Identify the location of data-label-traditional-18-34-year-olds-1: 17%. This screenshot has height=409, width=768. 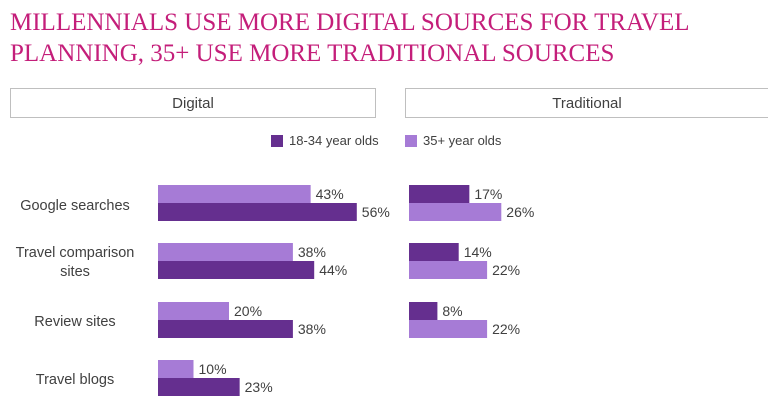
(488, 194).